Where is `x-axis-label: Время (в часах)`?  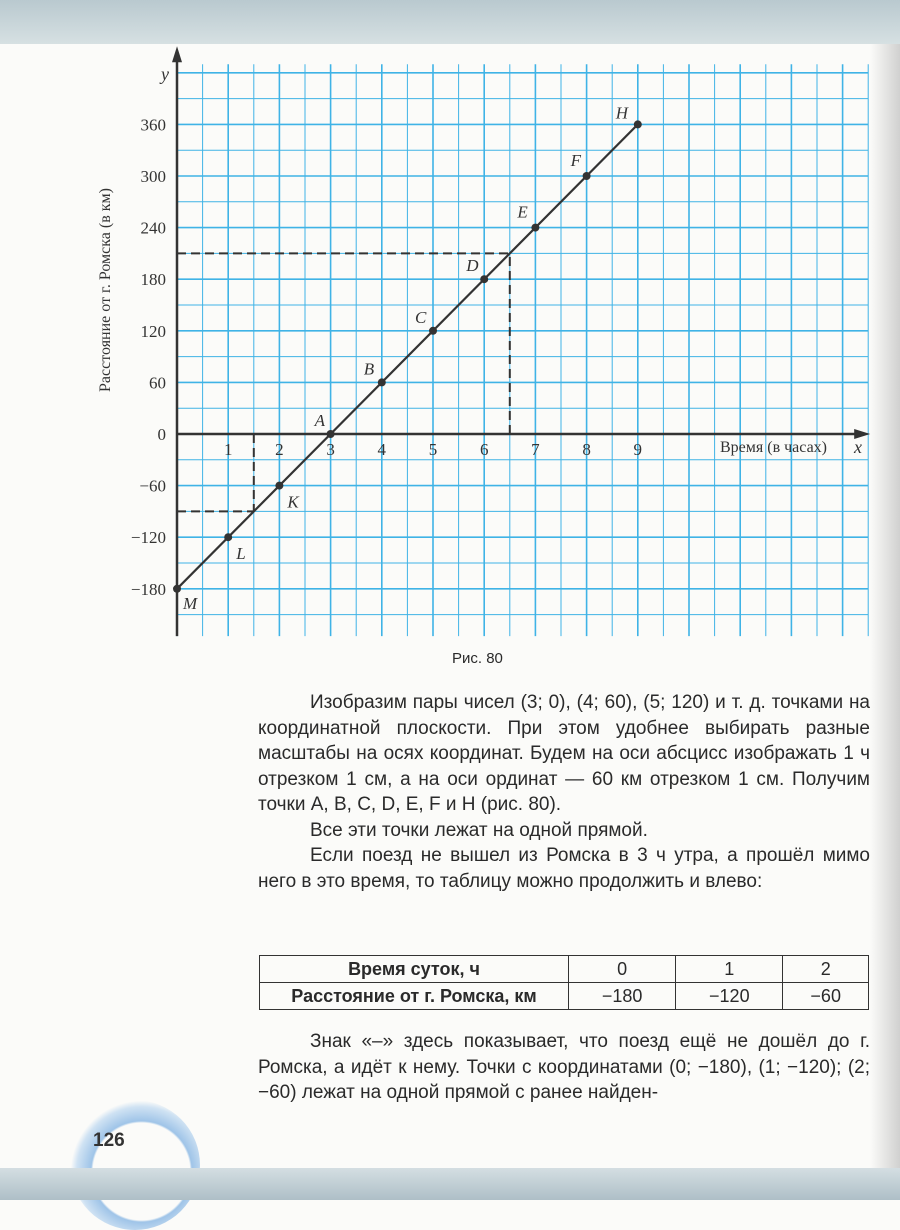 x-axis-label: Время (в часах) is located at coordinates (773, 447).